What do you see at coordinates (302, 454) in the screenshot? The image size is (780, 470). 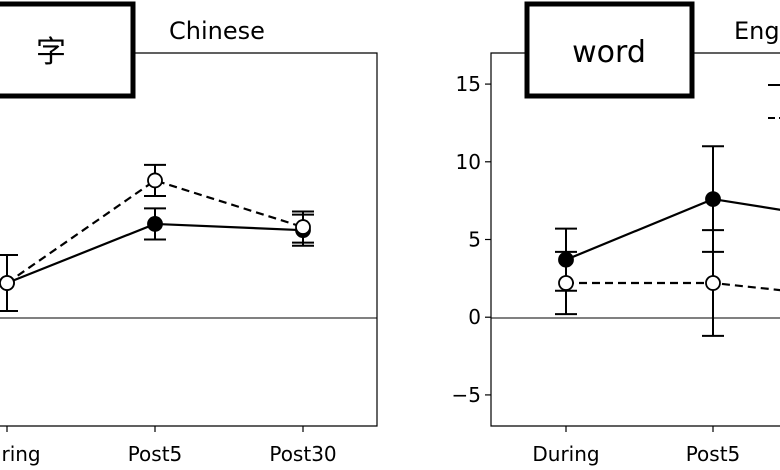 I see `x-tick-label: Post30` at bounding box center [302, 454].